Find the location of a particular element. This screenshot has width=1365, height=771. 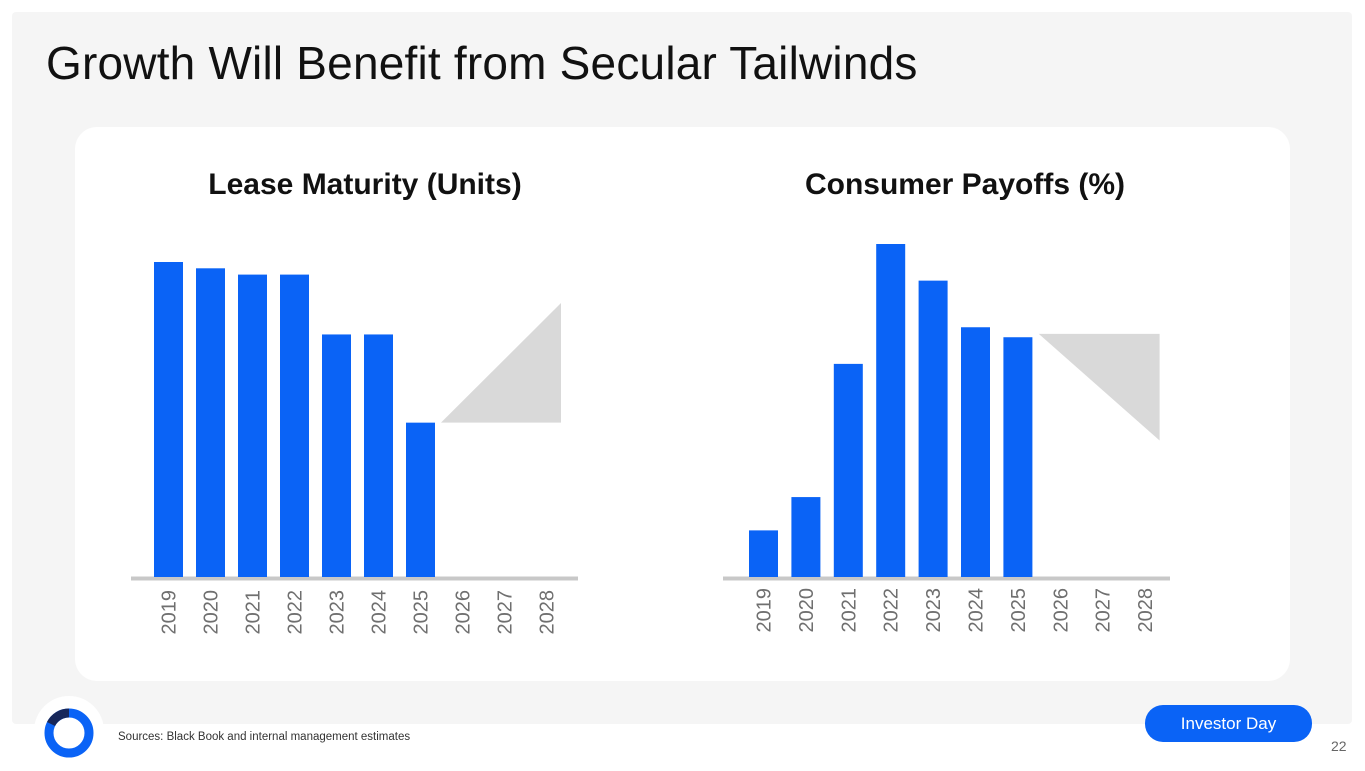

payoffs-tick-label: 2026 is located at coordinates (1061, 610).